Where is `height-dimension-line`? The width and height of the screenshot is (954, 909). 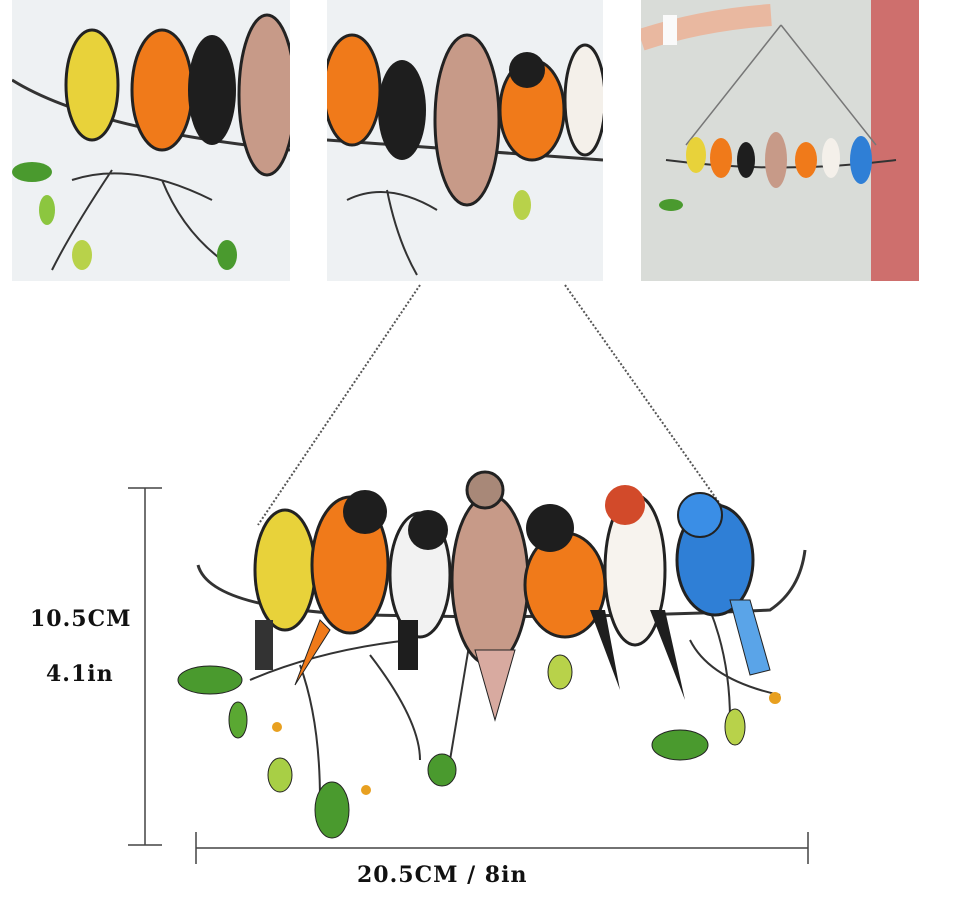
height-dimension-line is located at coordinates (145, 666).